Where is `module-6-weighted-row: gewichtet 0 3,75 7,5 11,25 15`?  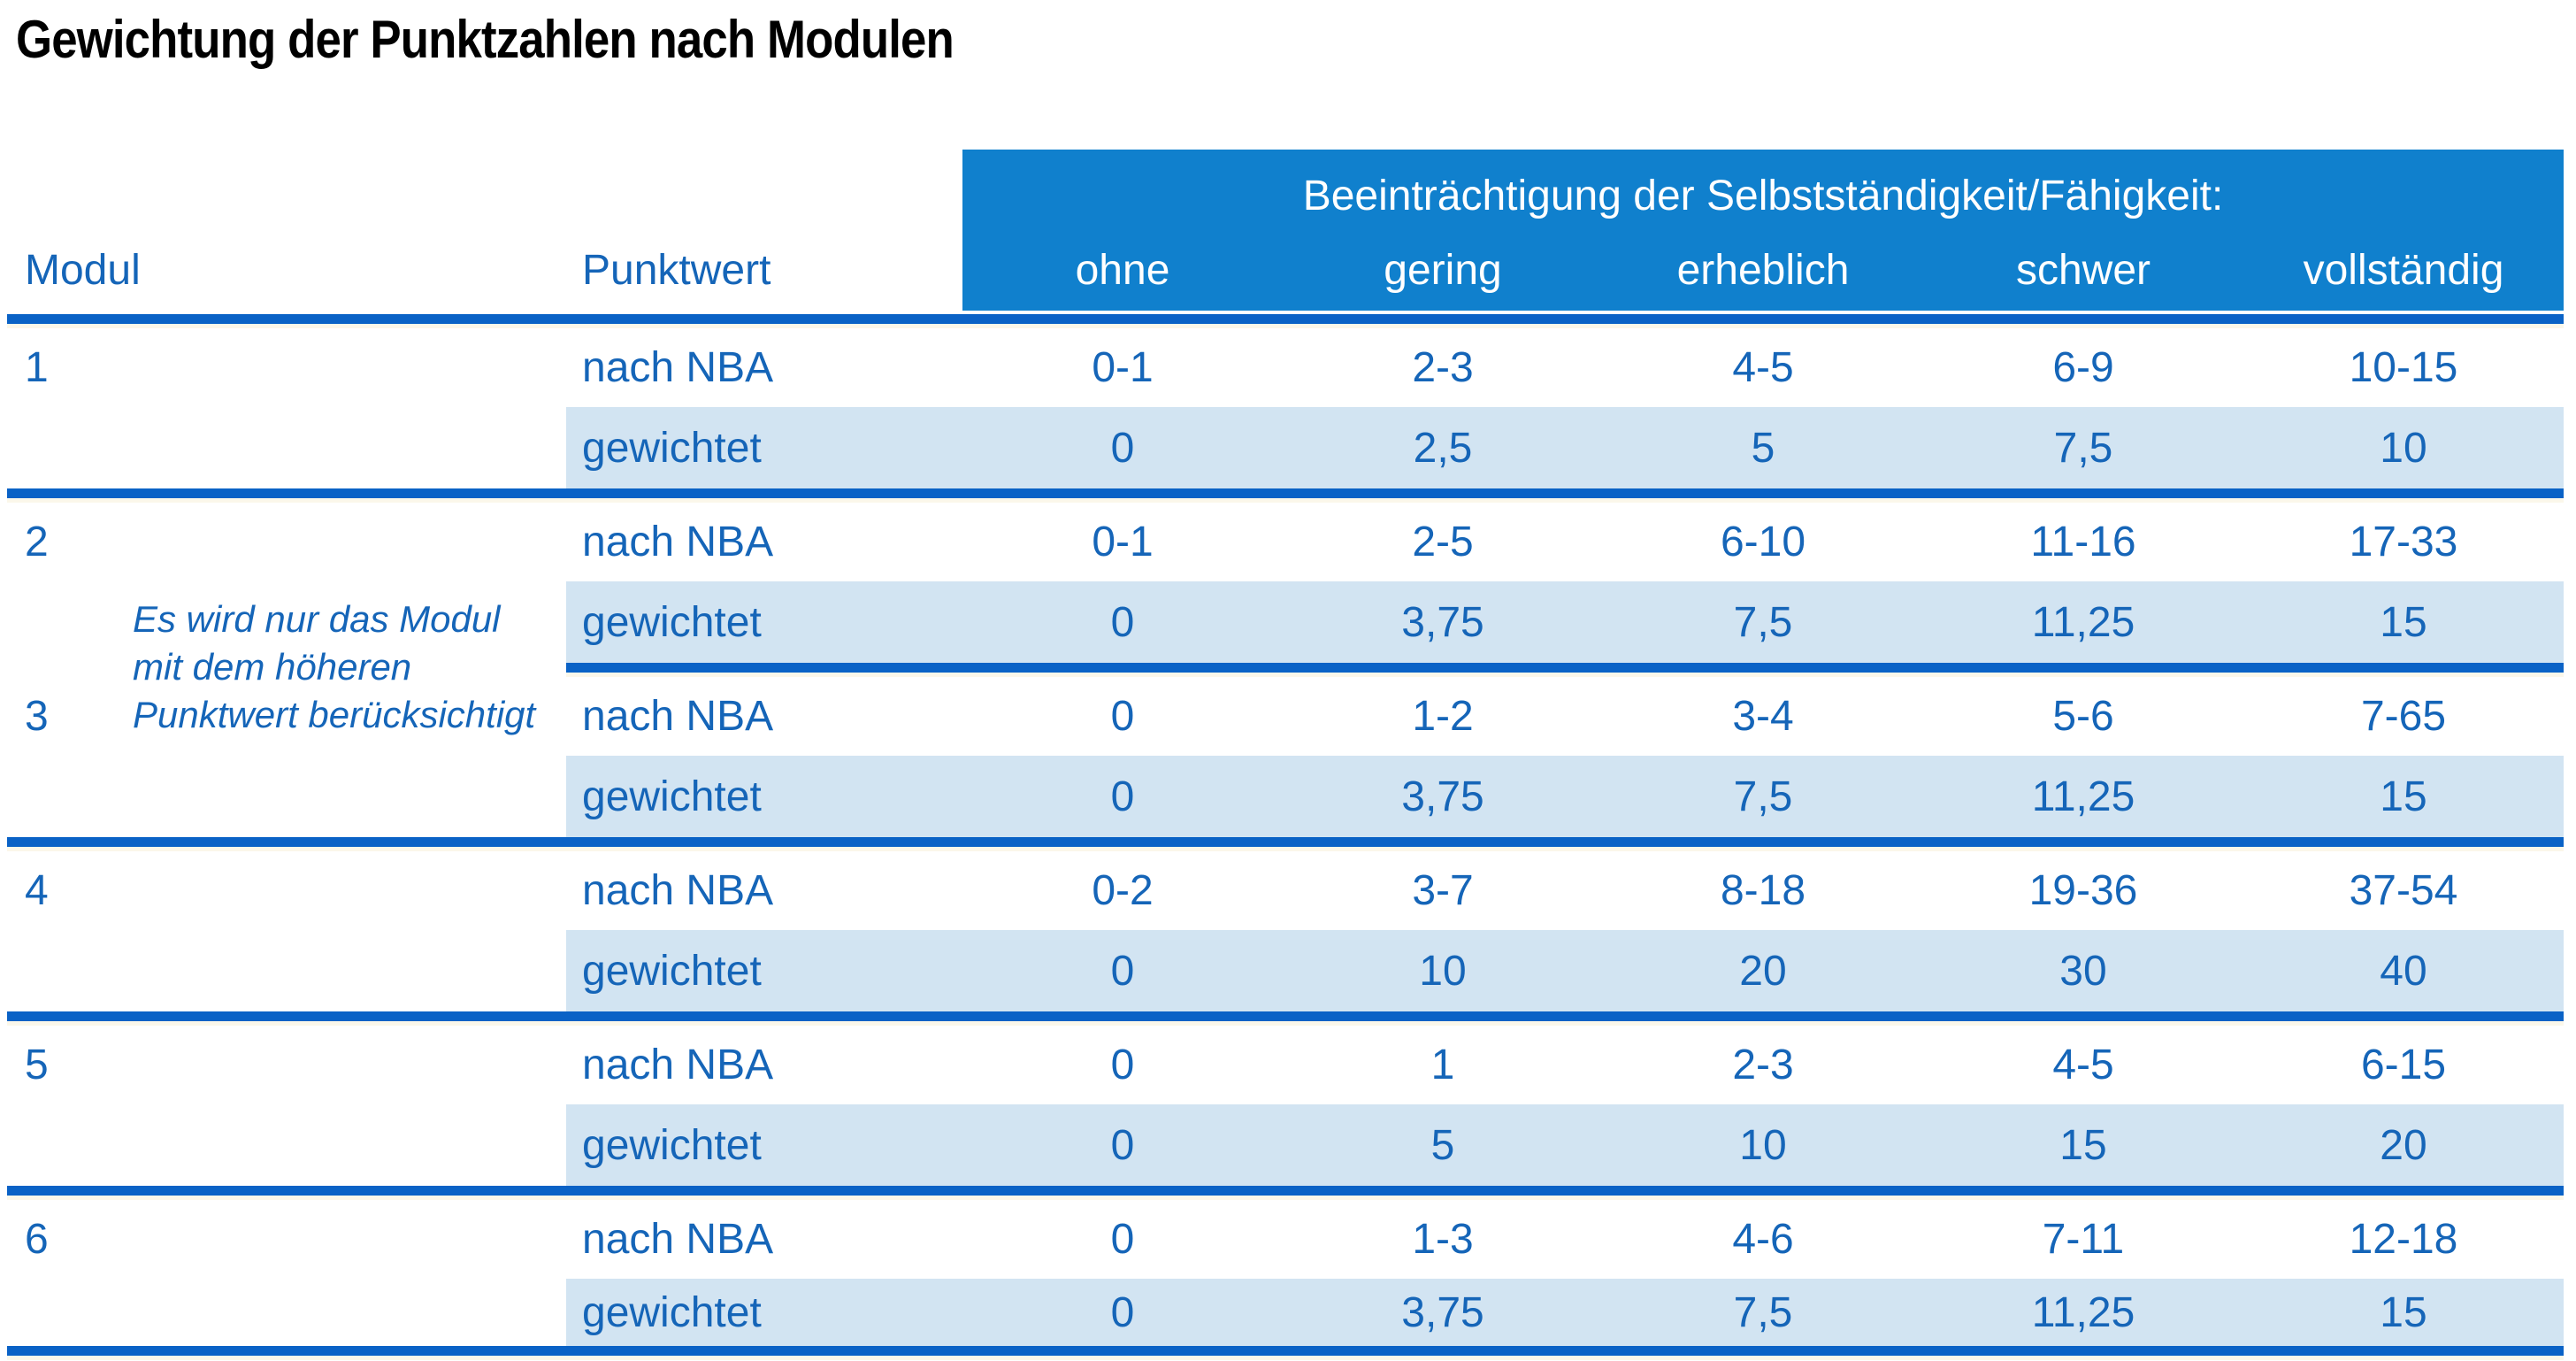
module-6-weighted-row: gewichtet 0 3,75 7,5 11,25 15 is located at coordinates (1285, 1312).